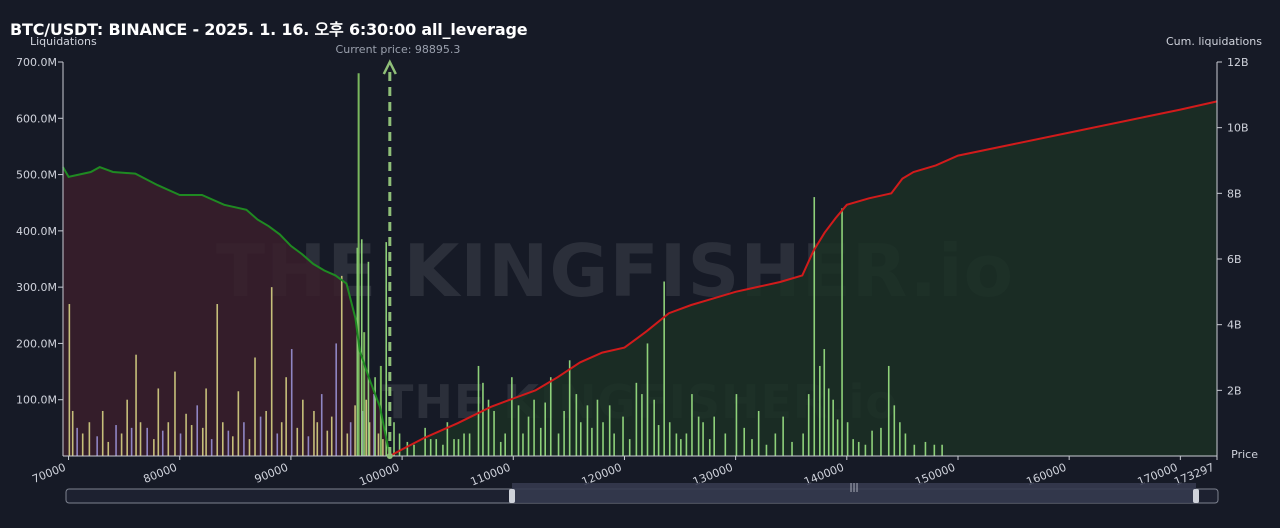 This screenshot has height=528, width=1280. What do you see at coordinates (36, 231) in the screenshot?
I see `y-left-tick-label: 400.0M` at bounding box center [36, 231].